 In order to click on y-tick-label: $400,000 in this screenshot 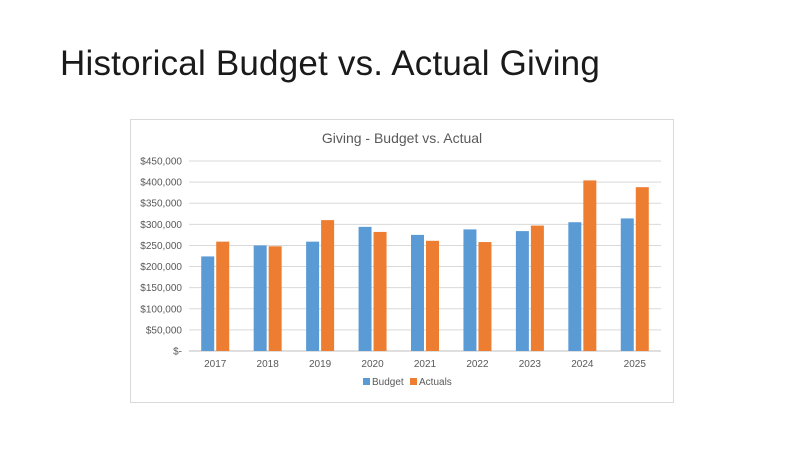, I will do `click(161, 183)`.